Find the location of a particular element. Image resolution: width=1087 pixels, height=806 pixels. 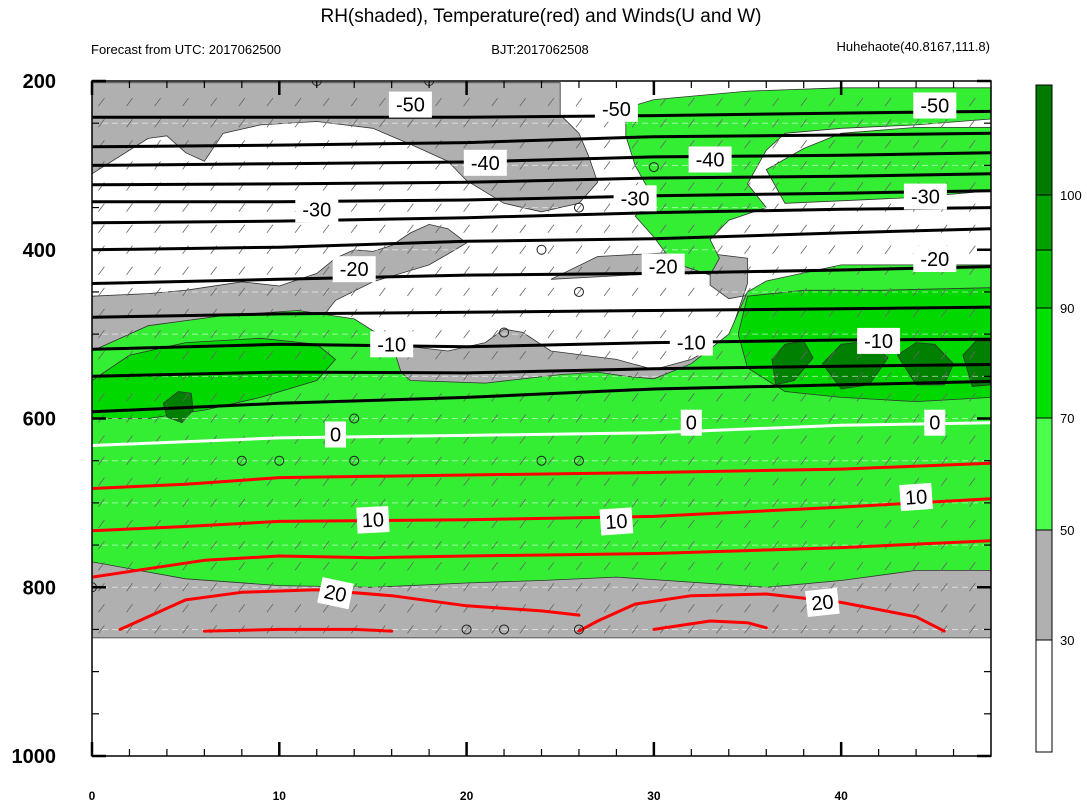

contour-label: 20 is located at coordinates (822, 602).